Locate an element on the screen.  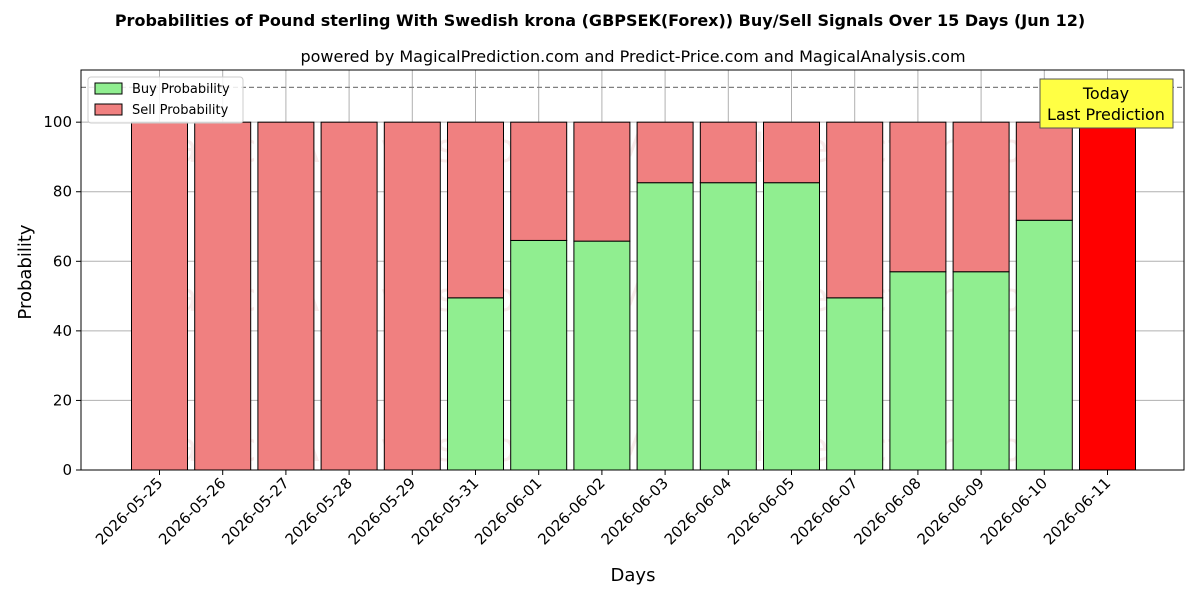
x-tick-label: 2026-06-09 is located at coordinates (951, 511).